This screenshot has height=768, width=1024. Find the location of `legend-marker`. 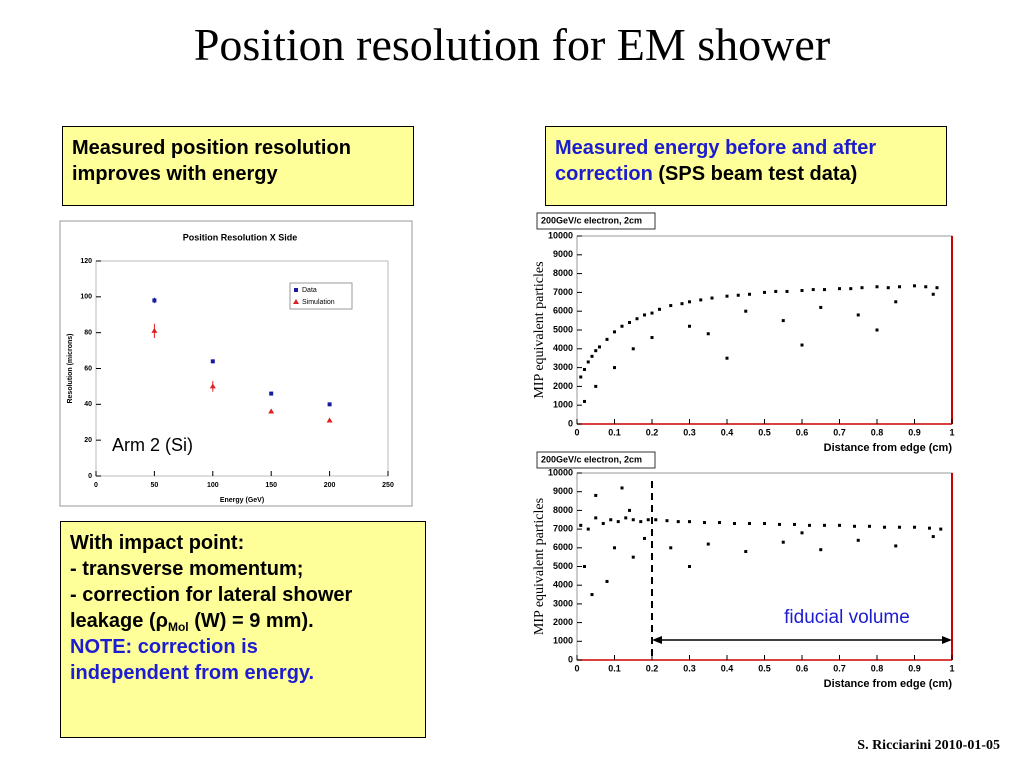

legend-marker is located at coordinates (296, 290).